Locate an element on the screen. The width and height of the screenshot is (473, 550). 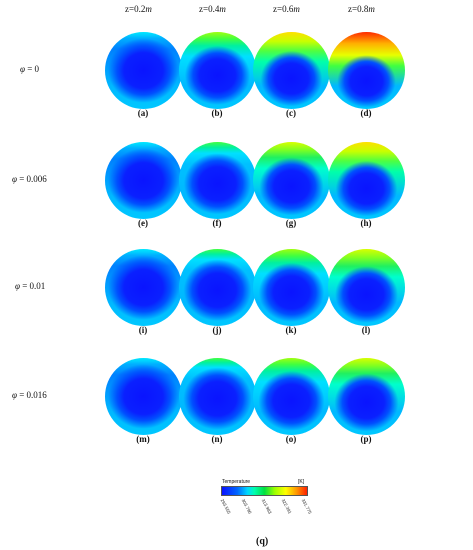
panel-caption: (l) is located at coordinates (366, 330).